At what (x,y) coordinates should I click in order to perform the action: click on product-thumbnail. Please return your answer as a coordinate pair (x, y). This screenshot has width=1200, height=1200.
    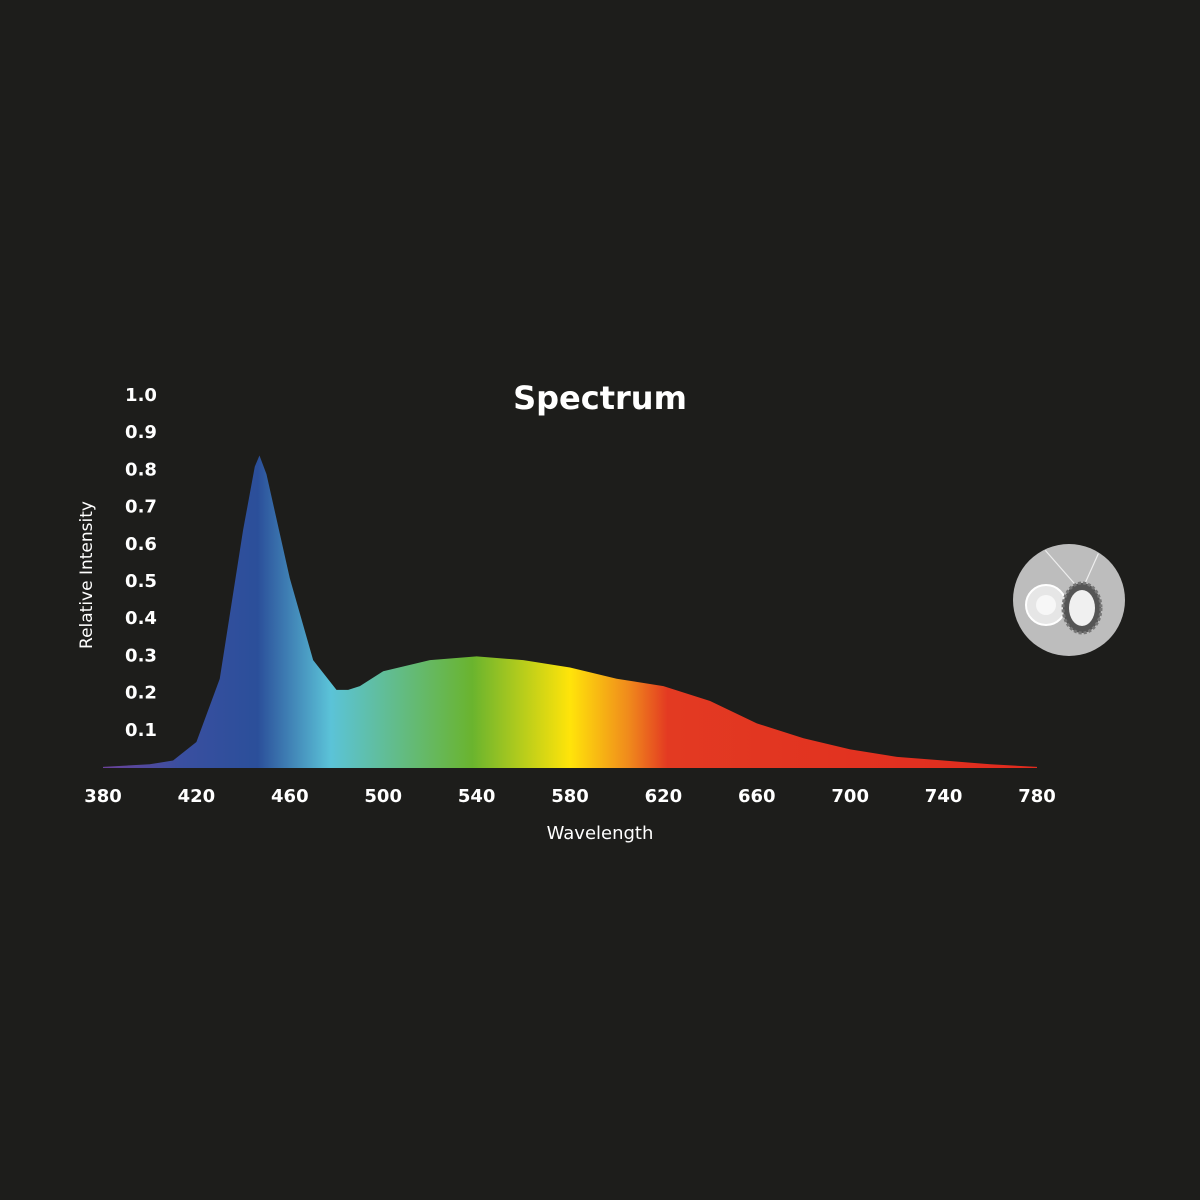
    Looking at the image, I should click on (1069, 600).